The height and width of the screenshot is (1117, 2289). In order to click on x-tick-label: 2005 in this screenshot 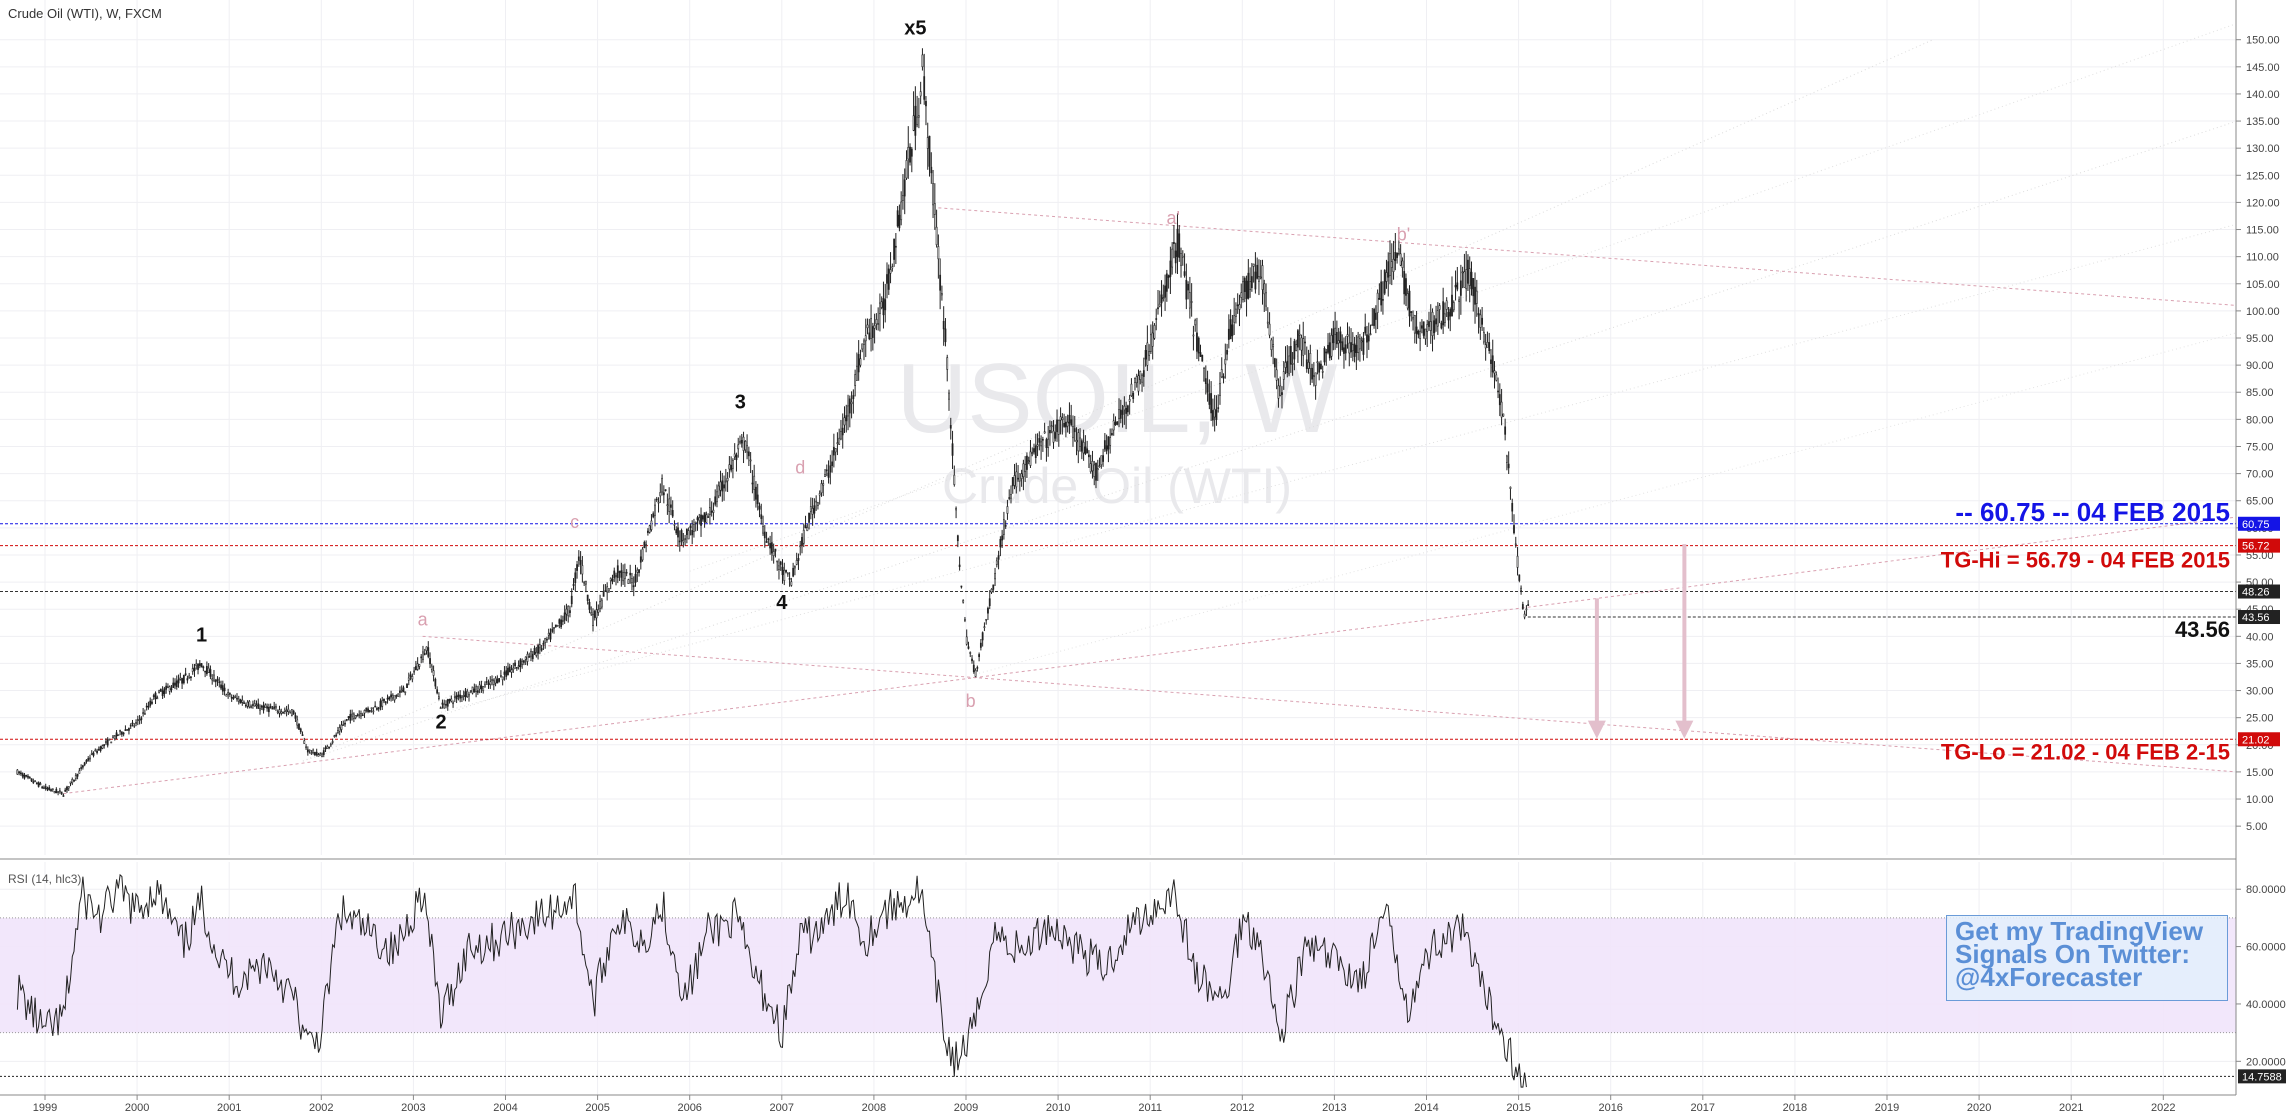, I will do `click(597, 1108)`.